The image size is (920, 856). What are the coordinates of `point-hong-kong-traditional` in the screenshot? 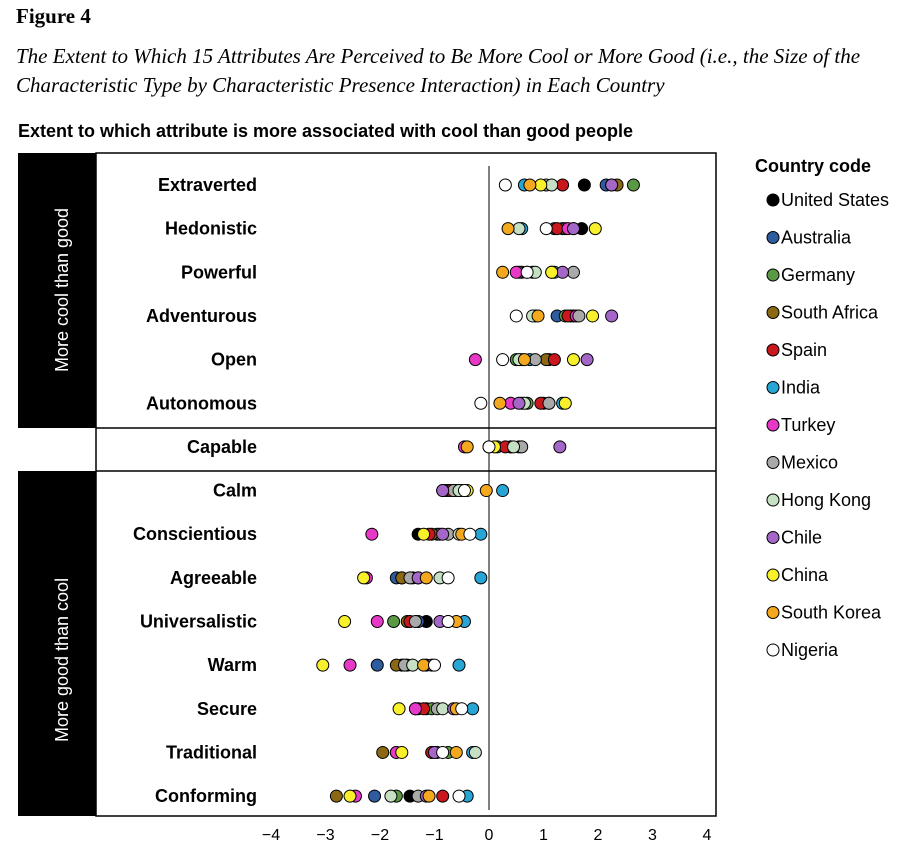 It's located at (475, 752).